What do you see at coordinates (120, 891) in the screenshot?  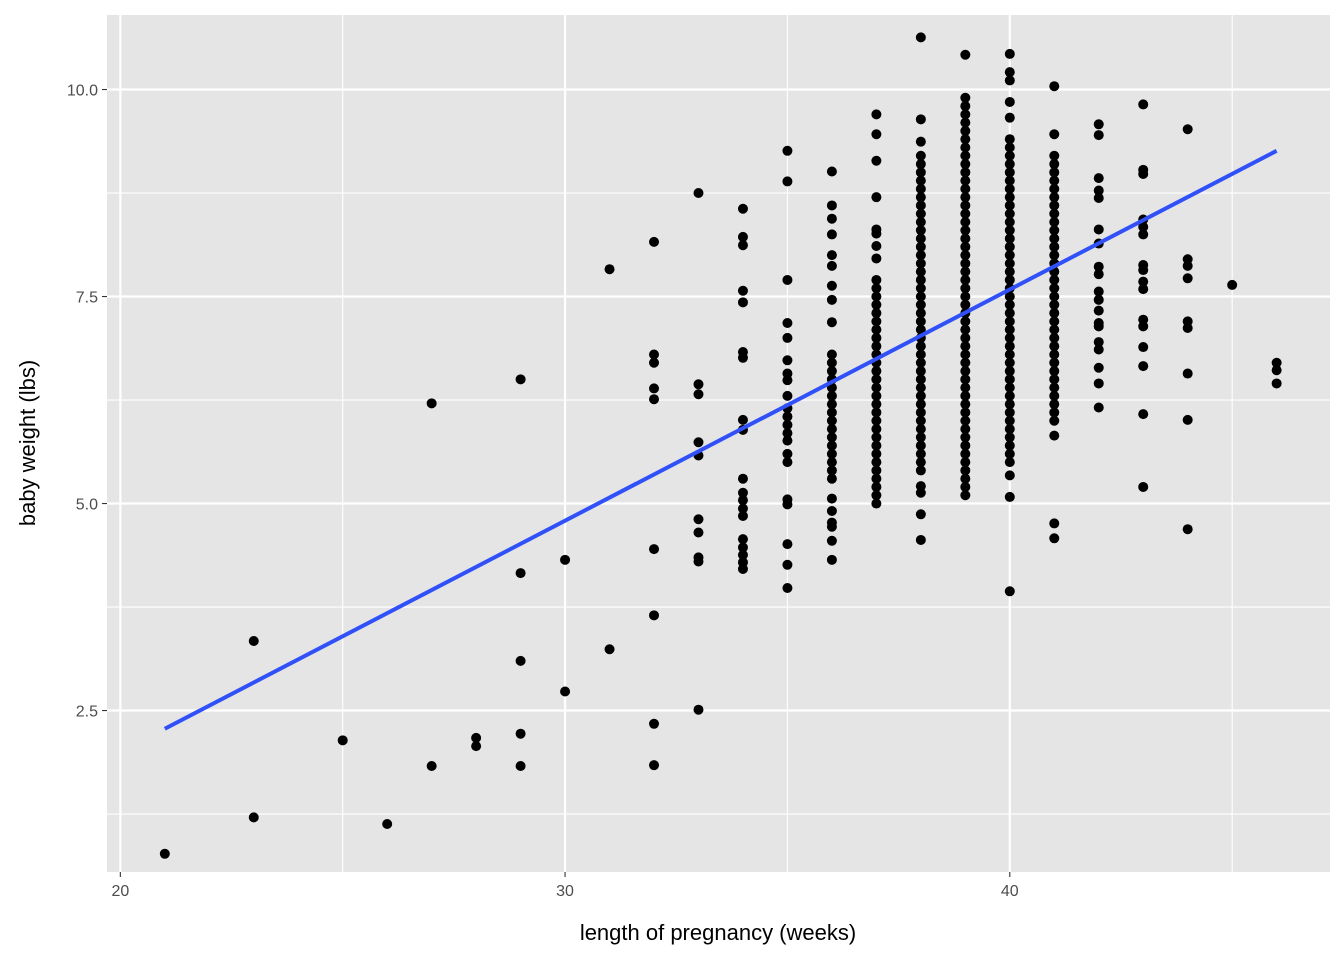 I see `x-tick-label: 20` at bounding box center [120, 891].